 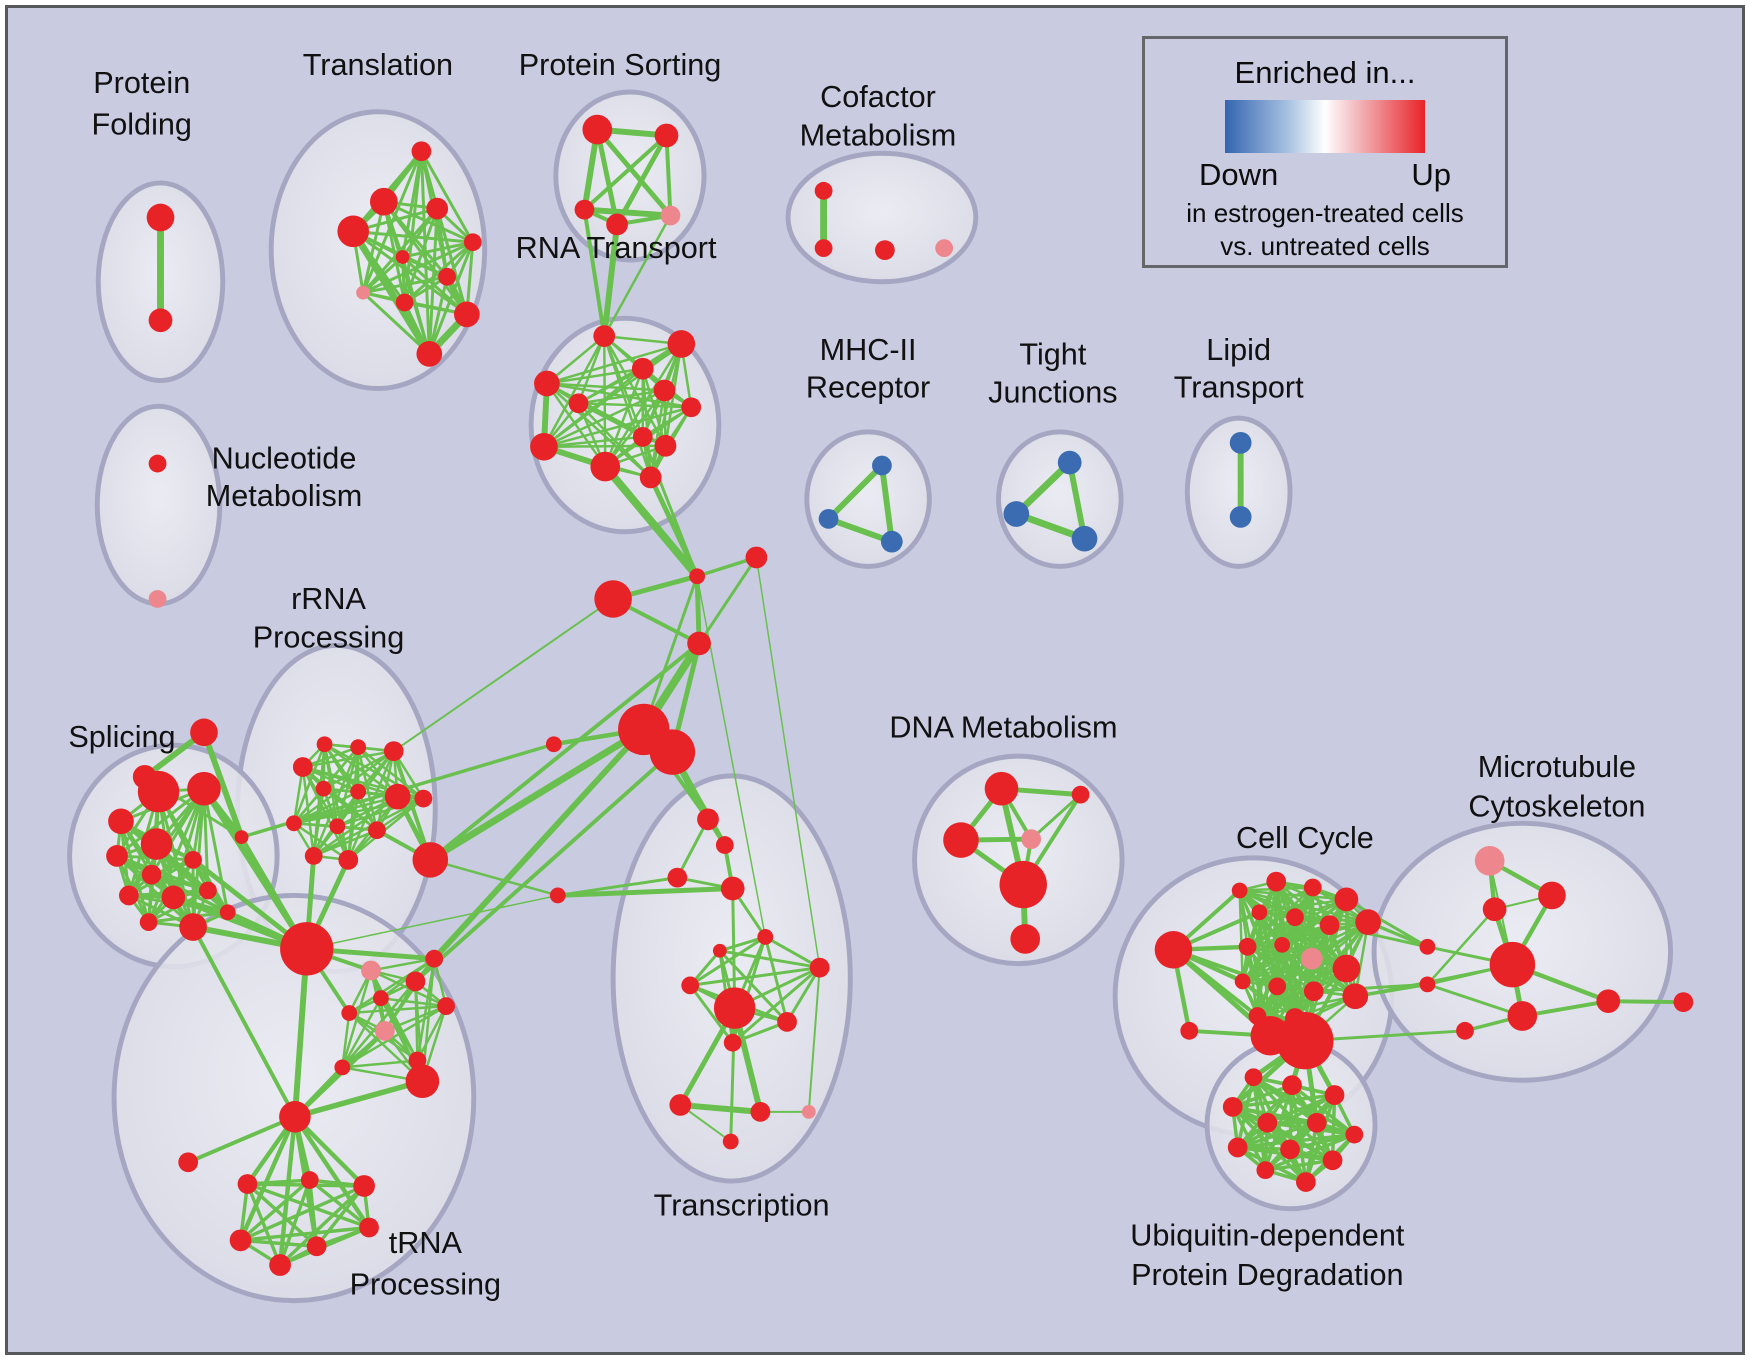 I want to click on node-sp5, so click(x=117, y=856).